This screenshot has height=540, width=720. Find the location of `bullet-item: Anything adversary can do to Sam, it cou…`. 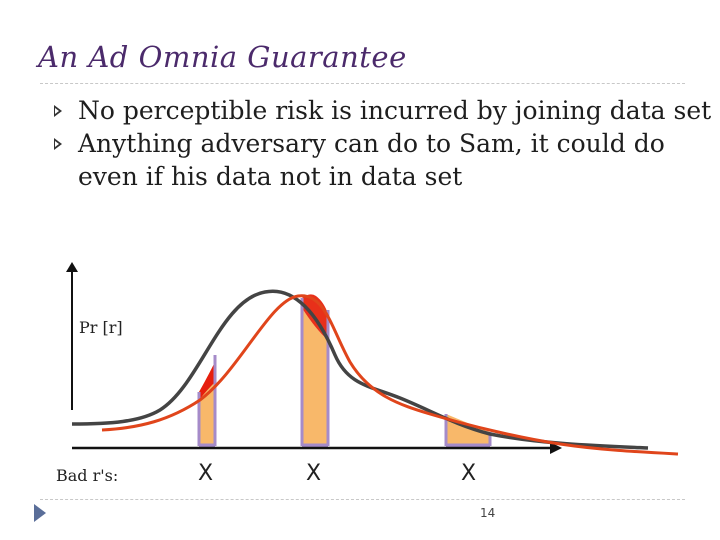

bullet-item: Anything adversary can do to Sam, it cou… is located at coordinates (379, 160).